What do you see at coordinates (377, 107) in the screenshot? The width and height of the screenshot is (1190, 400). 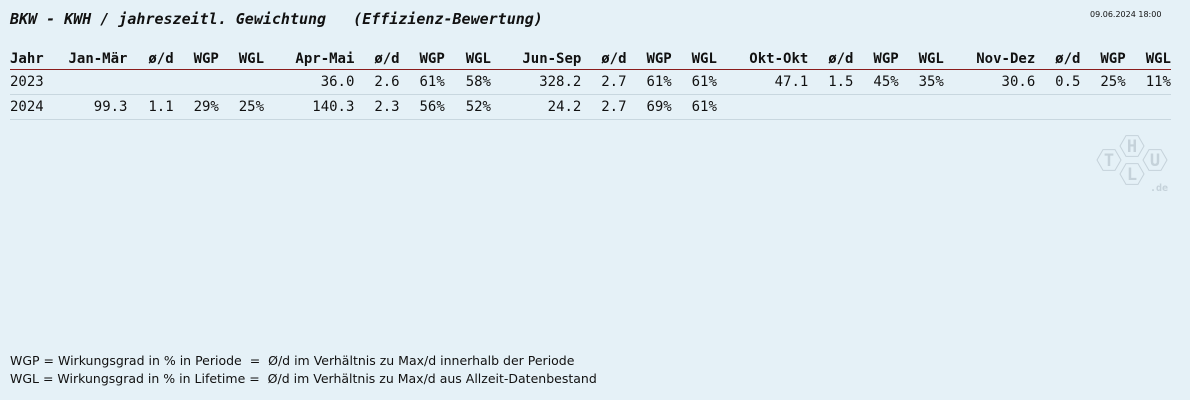 I see `table-cell: 2.3` at bounding box center [377, 107].